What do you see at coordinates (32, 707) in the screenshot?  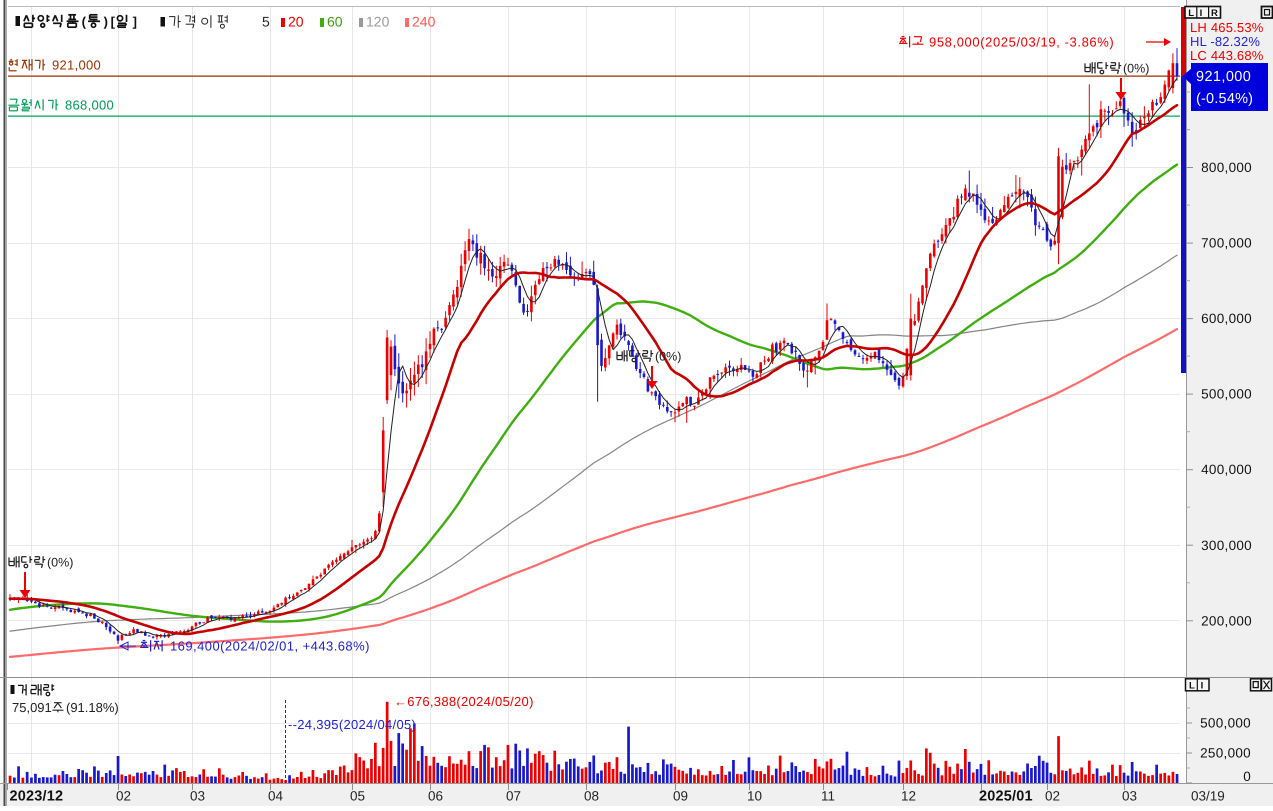 I see `svg-text: 75,091` at bounding box center [32, 707].